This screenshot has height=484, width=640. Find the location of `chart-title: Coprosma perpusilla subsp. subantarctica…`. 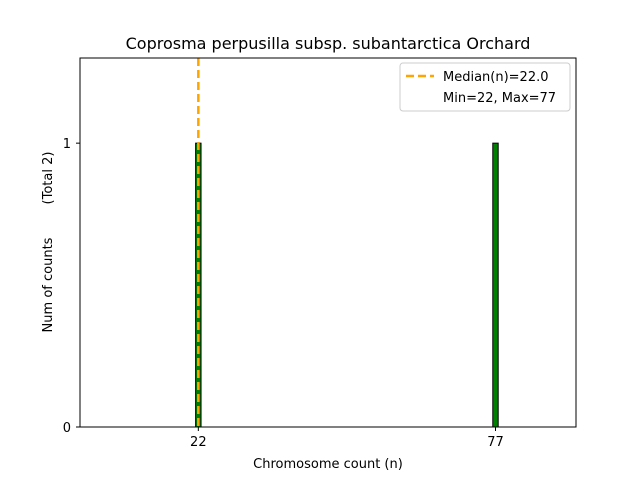

chart-title: Coprosma perpusilla subsp. subantarctica… is located at coordinates (328, 43).